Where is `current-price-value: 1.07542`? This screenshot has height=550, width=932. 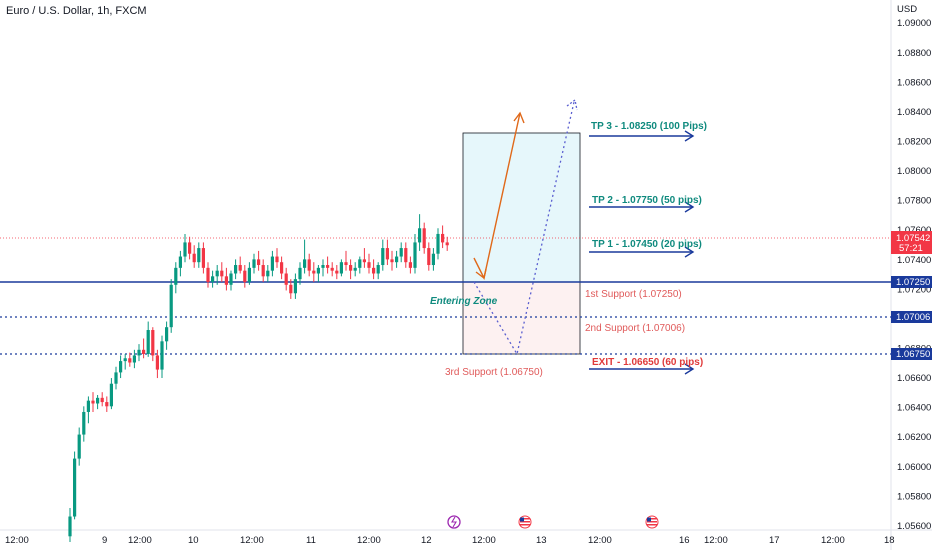
current-price-value: 1.07542 is located at coordinates (913, 238).